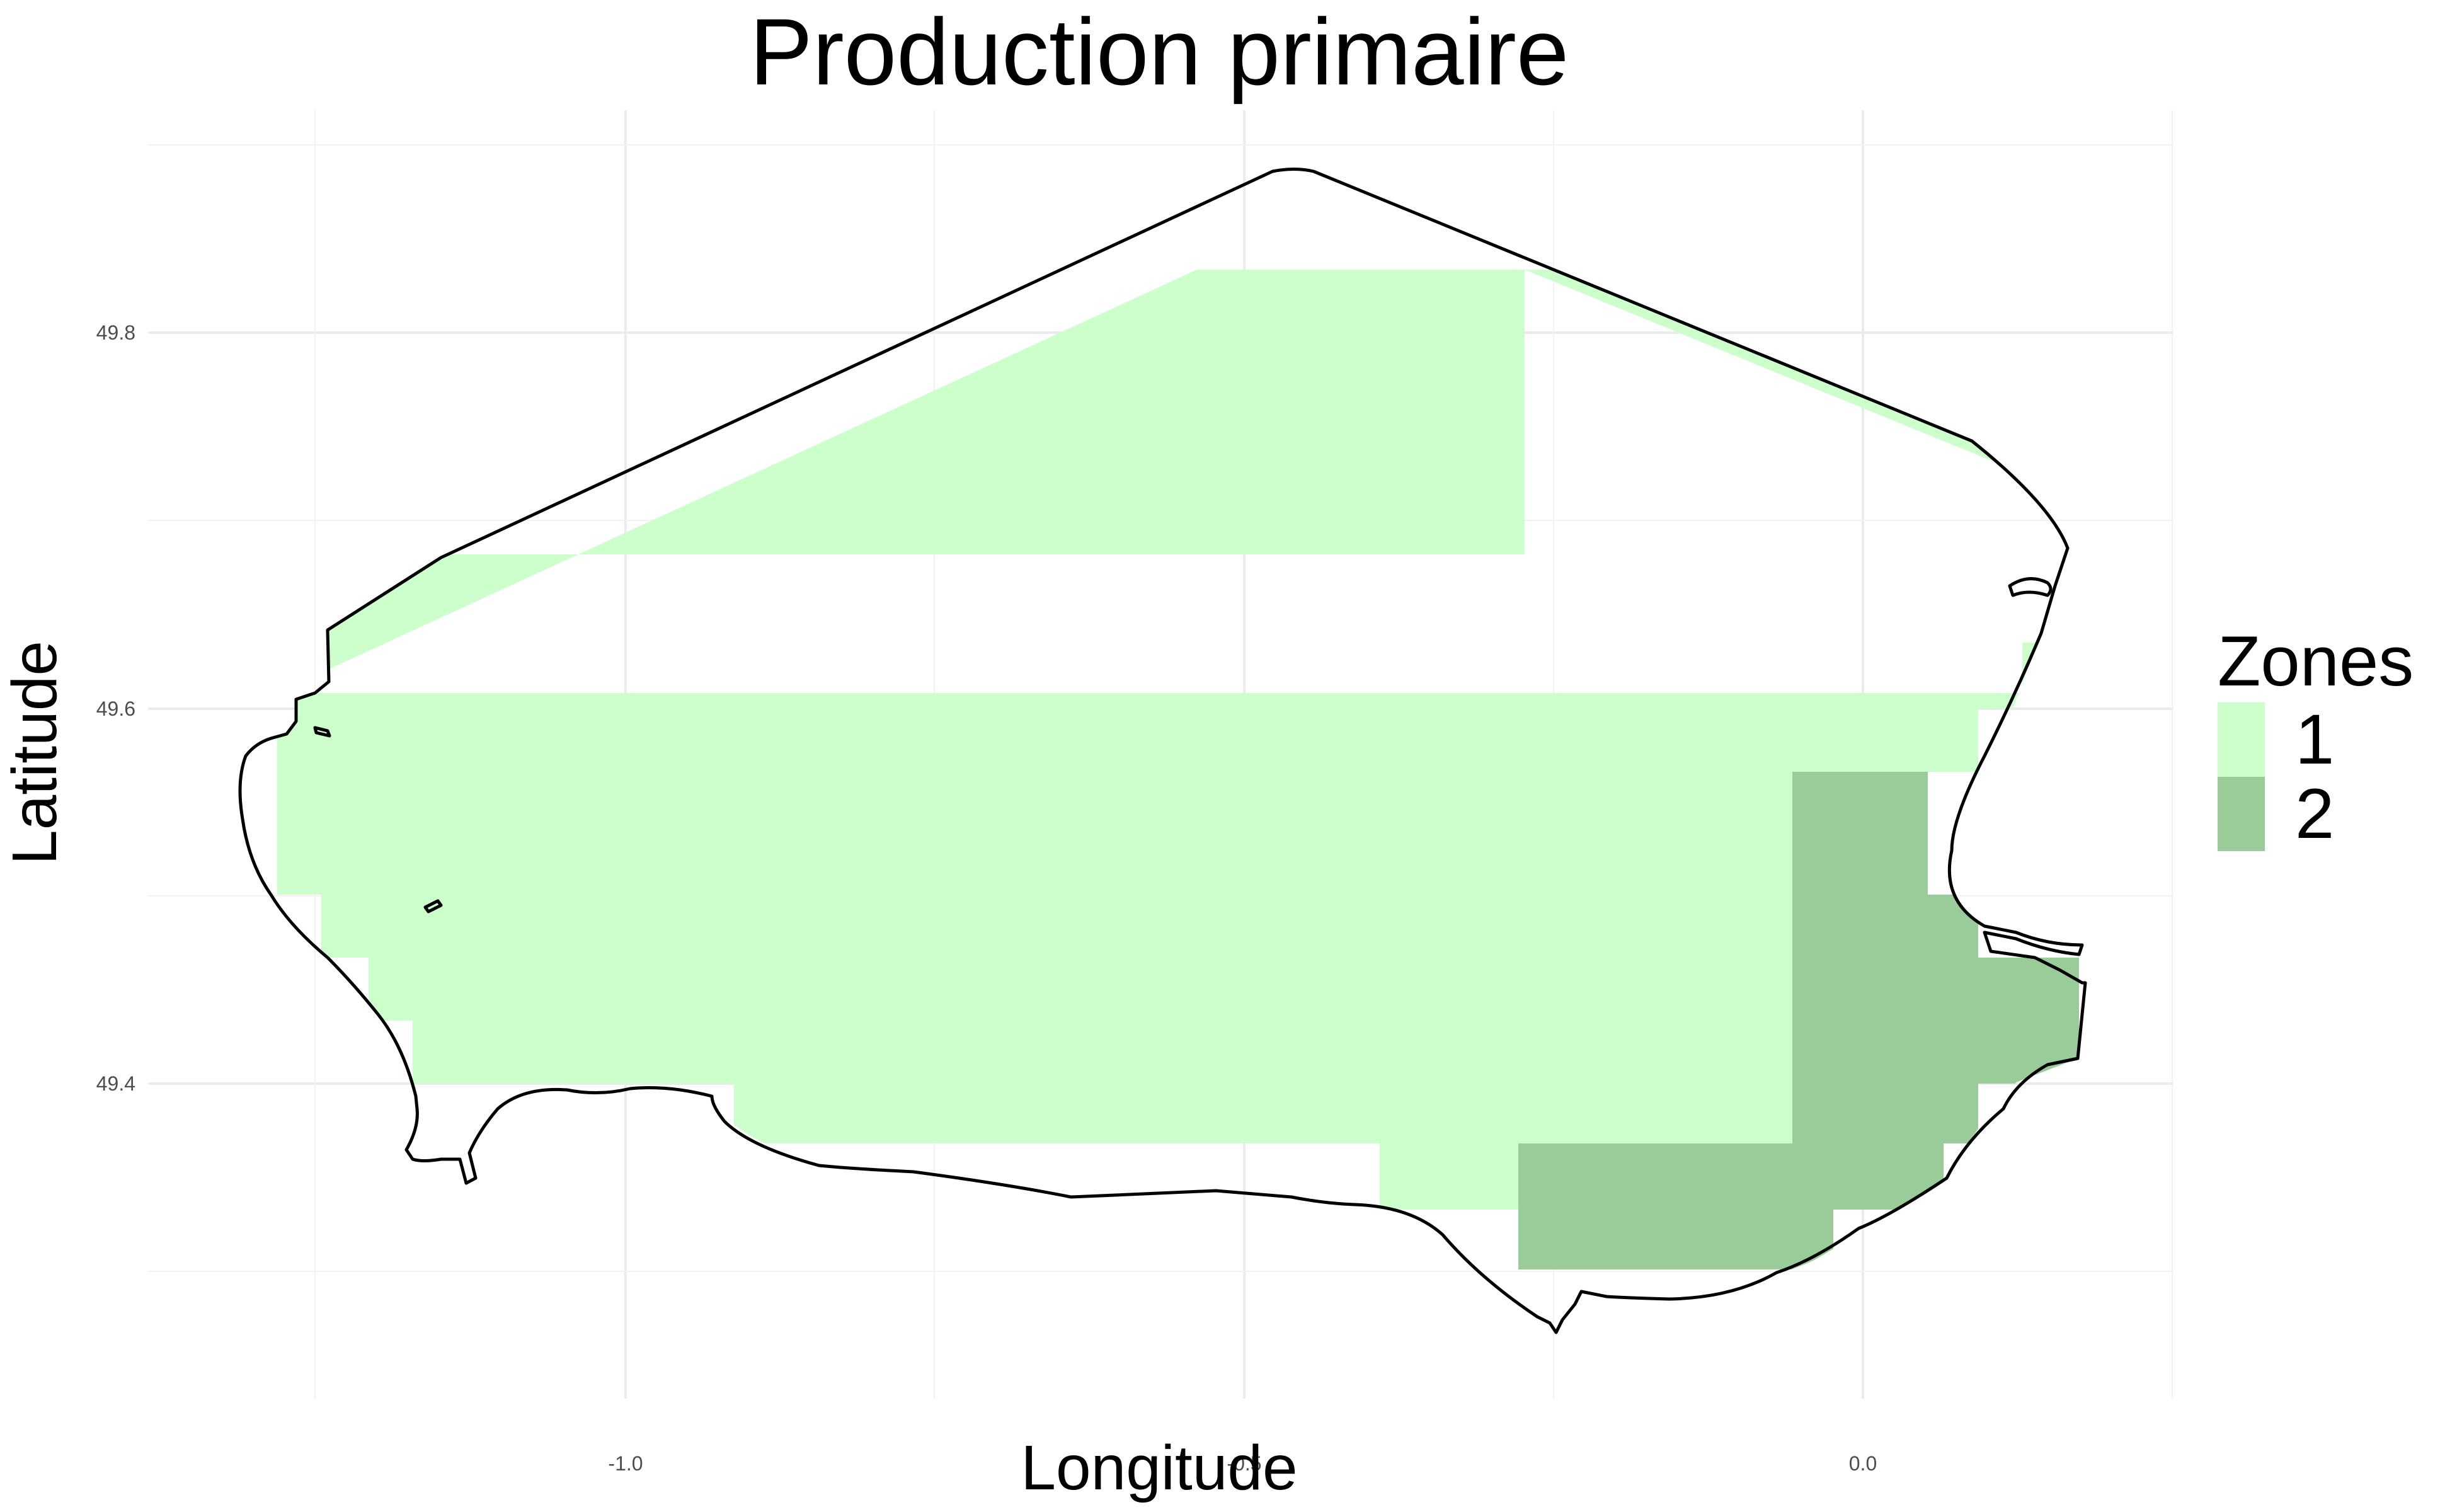 The width and height of the screenshot is (2457, 1512). What do you see at coordinates (1798, 1020) in the screenshot?
I see `zone-2-area` at bounding box center [1798, 1020].